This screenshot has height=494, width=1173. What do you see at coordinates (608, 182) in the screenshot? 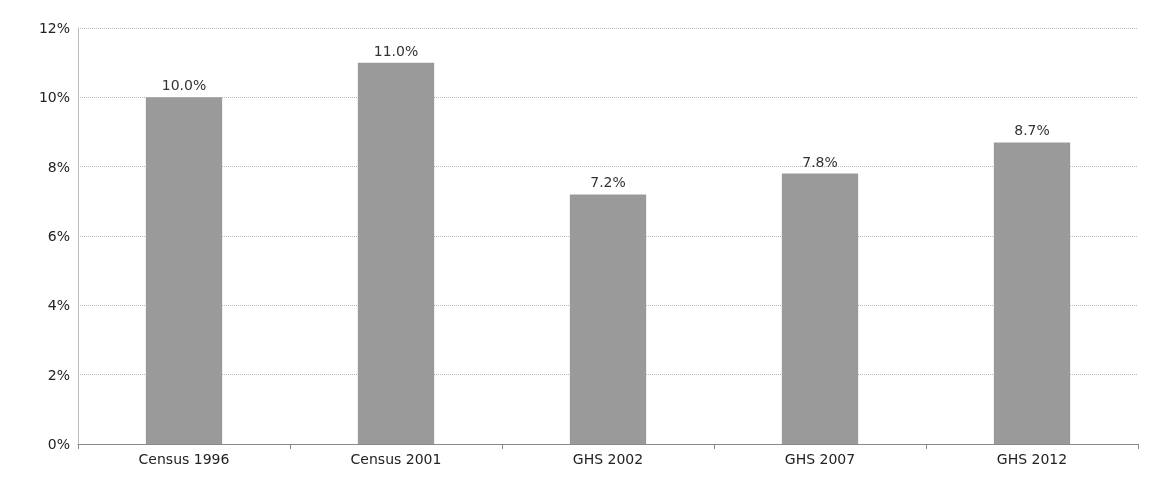
I see `data-label: 7.2%` at bounding box center [608, 182].